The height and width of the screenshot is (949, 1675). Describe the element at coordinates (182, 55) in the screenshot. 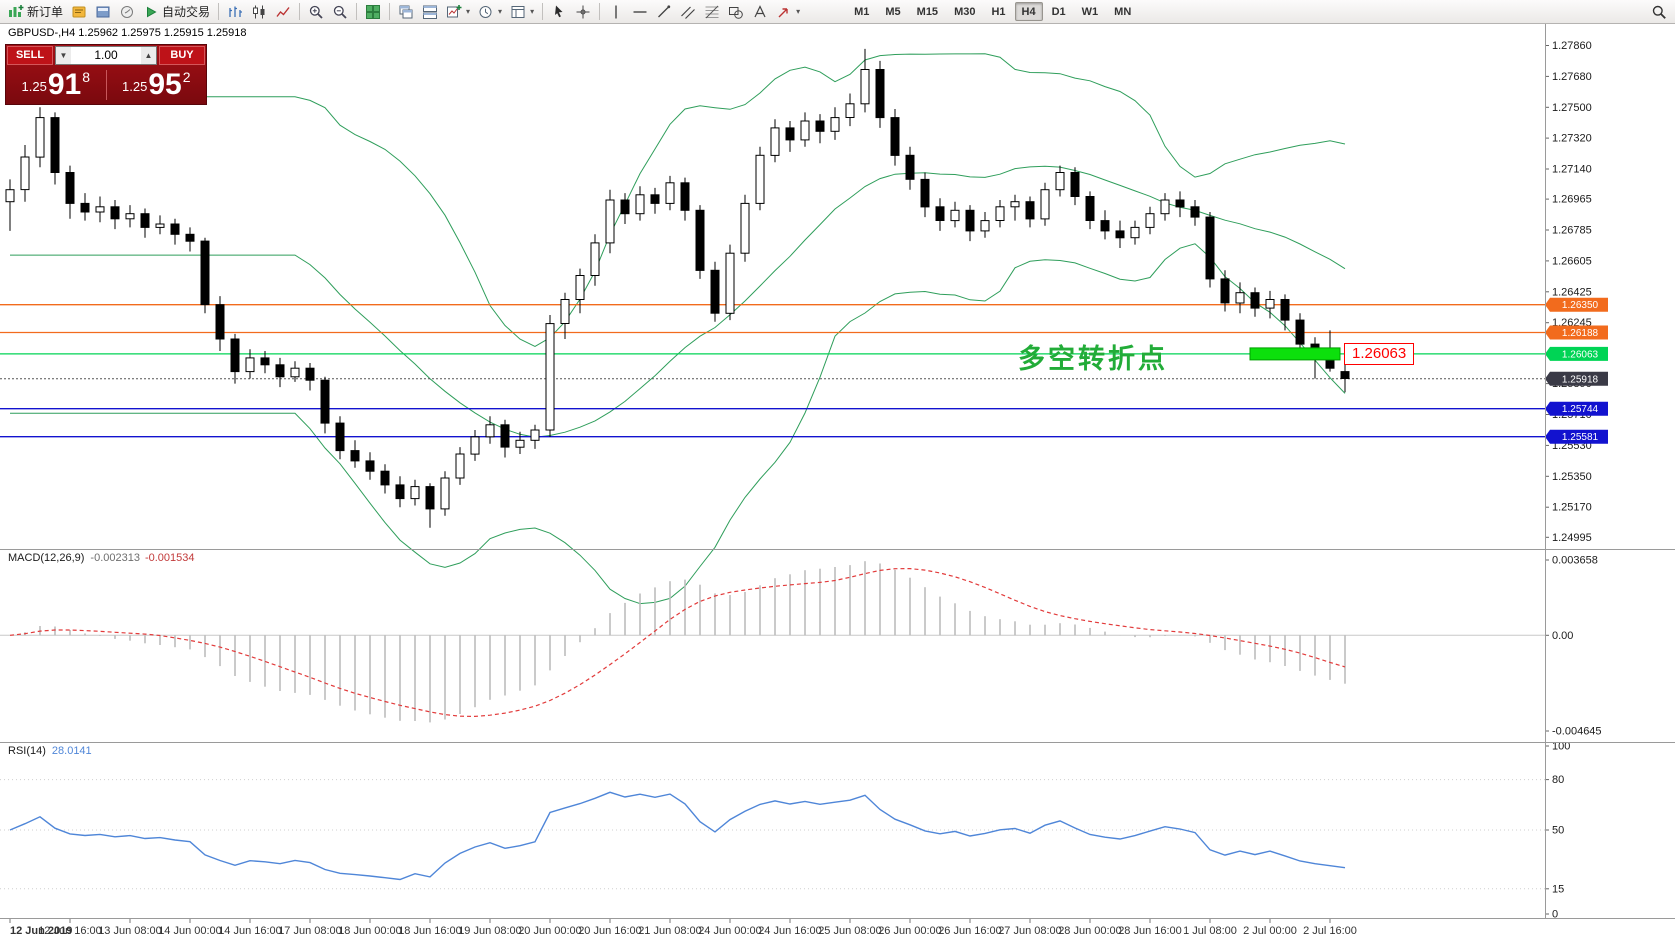

I see `buy-button: BUY` at that location.